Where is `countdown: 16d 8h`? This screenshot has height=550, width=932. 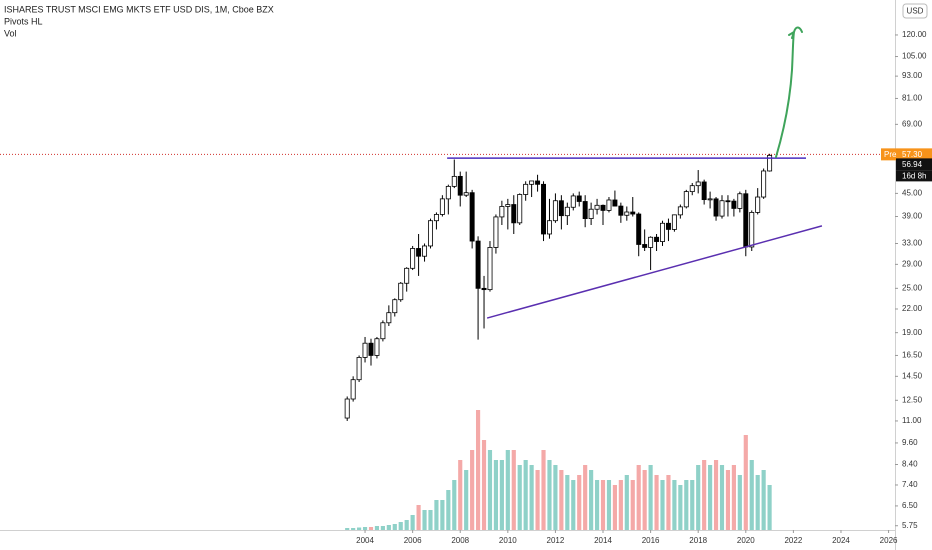
countdown: 16d 8h is located at coordinates (914, 175).